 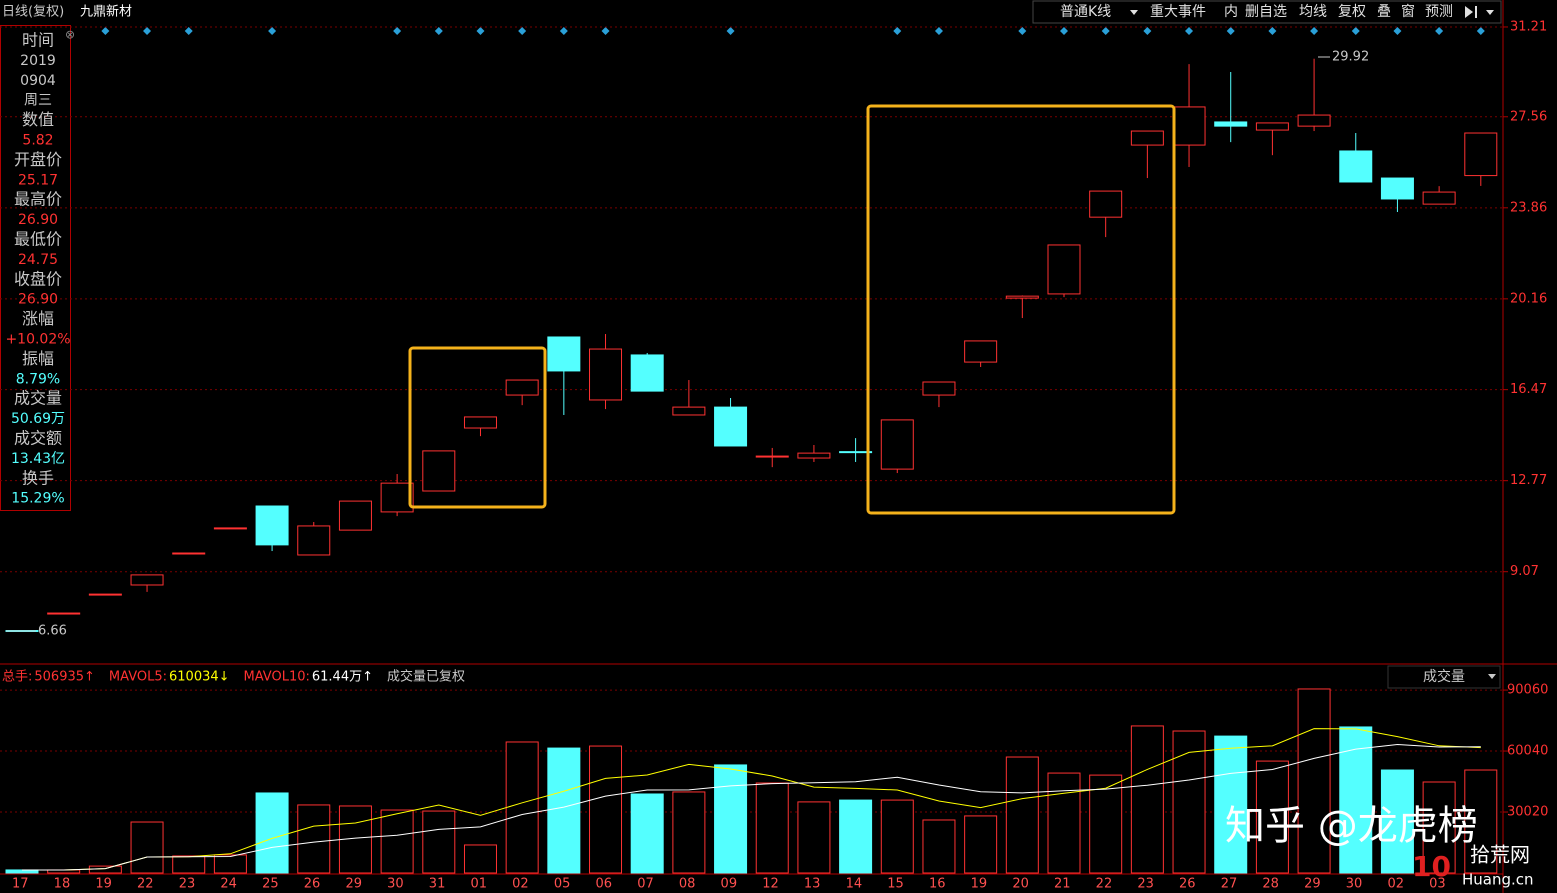 I want to click on toolbar-button: 预测, so click(x=1439, y=12).